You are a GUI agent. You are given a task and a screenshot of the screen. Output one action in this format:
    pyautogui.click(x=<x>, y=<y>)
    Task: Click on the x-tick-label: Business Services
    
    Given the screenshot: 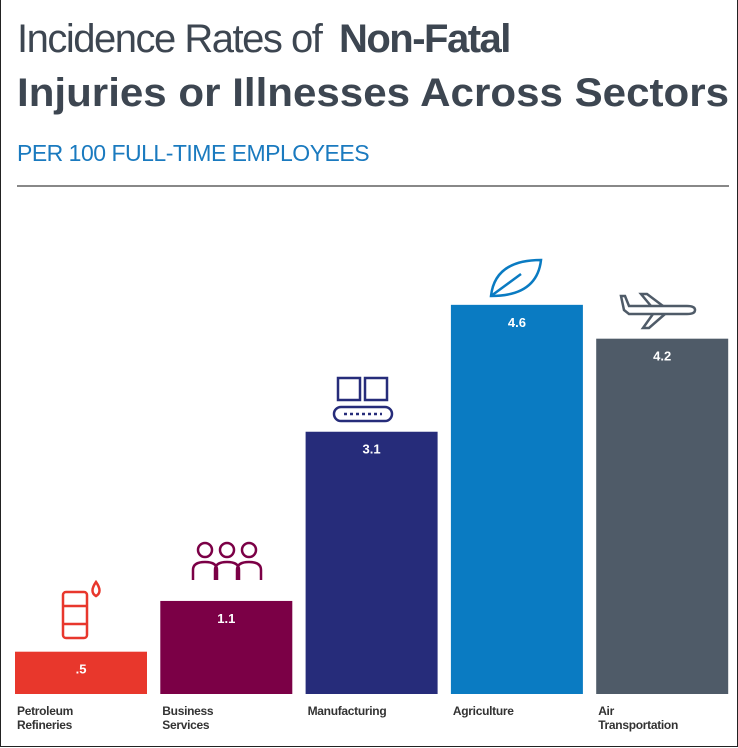 What is the action you would take?
    pyautogui.click(x=188, y=718)
    